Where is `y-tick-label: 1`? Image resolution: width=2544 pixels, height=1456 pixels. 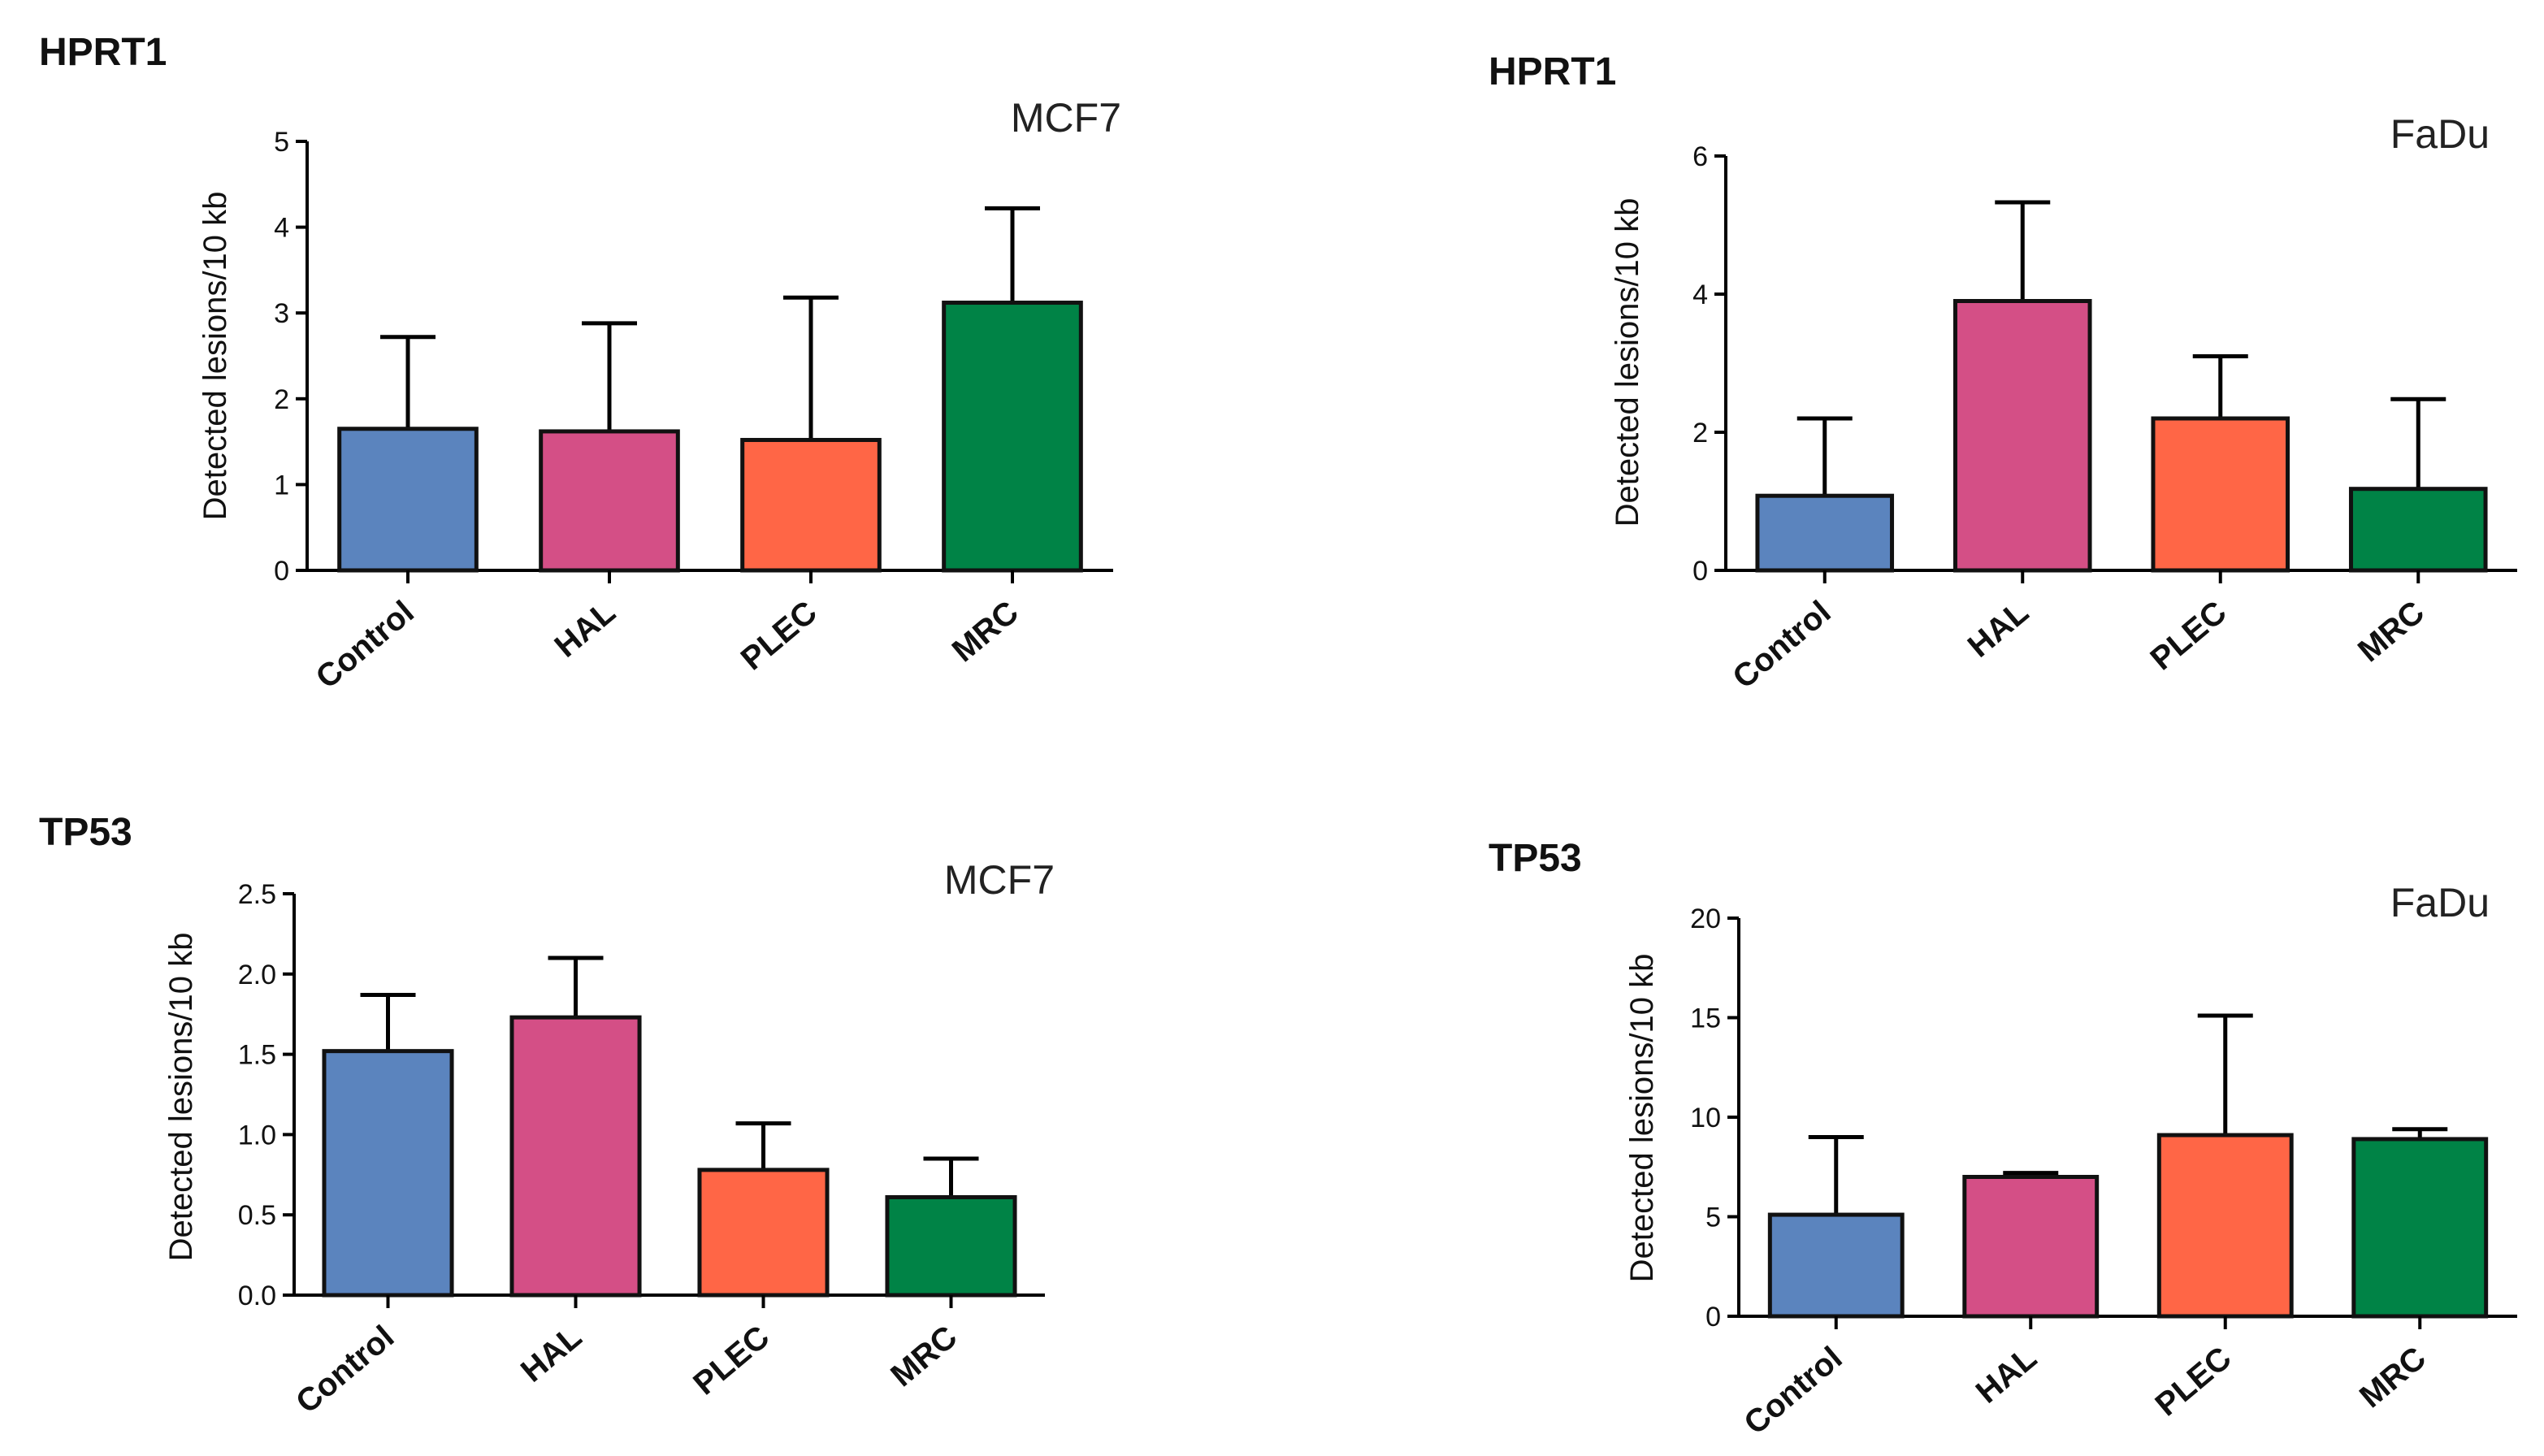
y-tick-label: 1 is located at coordinates (282, 485).